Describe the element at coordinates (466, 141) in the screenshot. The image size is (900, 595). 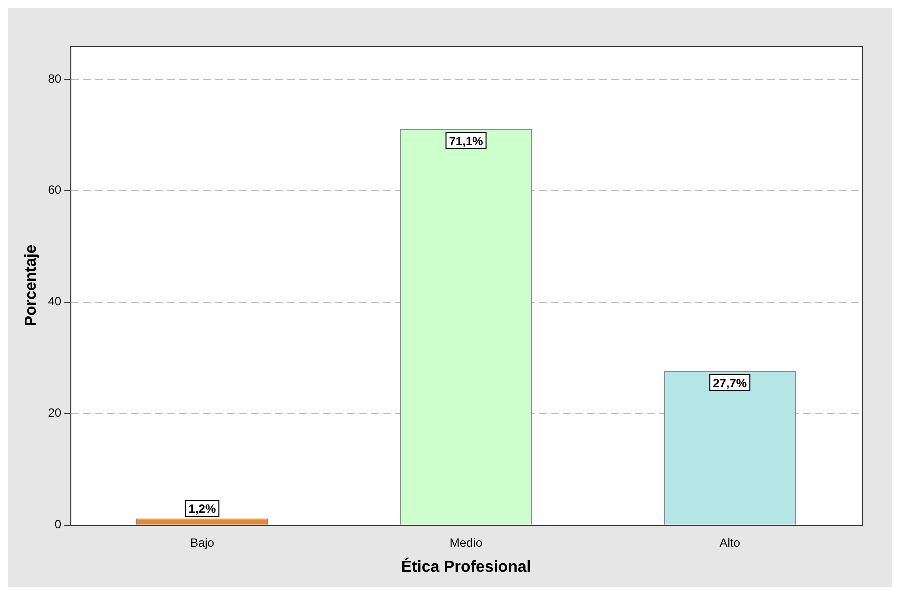
I see `data-label: 71,1%` at that location.